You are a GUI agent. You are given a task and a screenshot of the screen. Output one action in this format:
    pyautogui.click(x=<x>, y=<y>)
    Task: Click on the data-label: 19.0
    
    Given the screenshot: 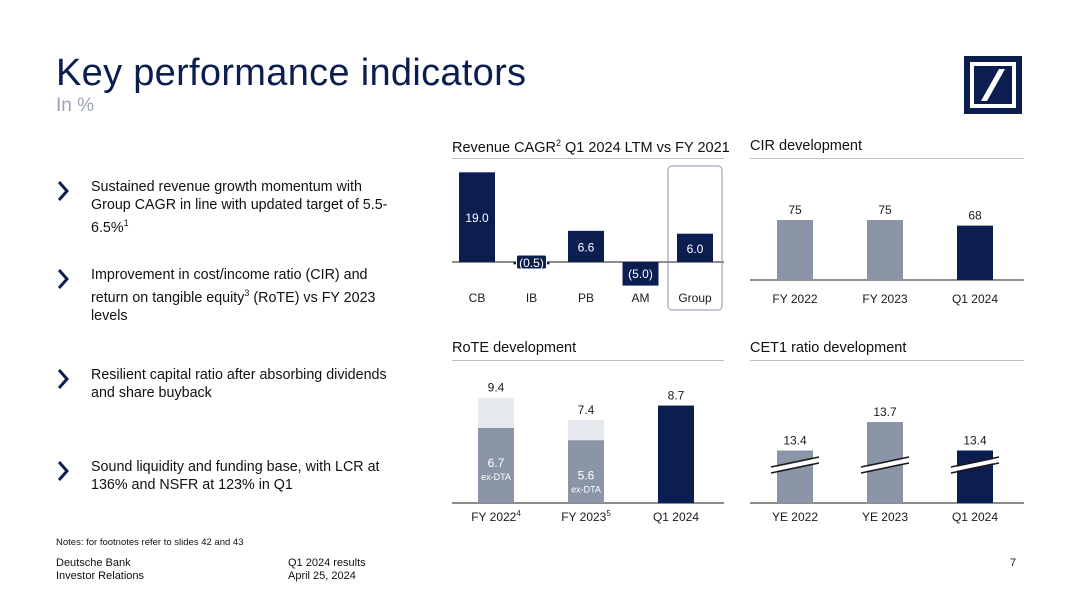 What is the action you would take?
    pyautogui.click(x=477, y=218)
    